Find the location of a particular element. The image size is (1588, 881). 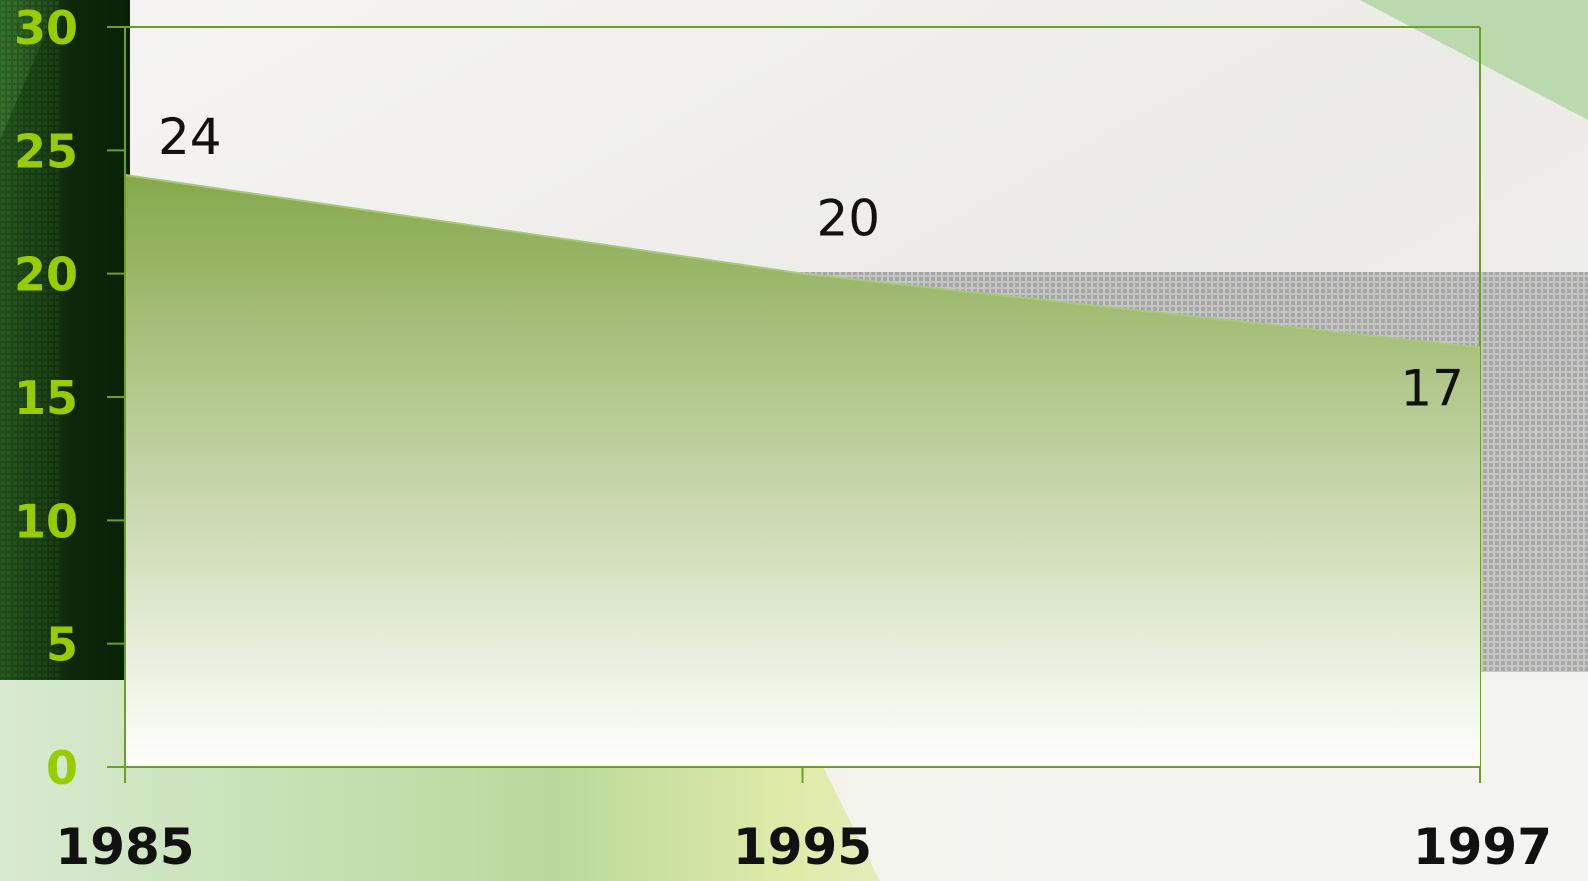

y-tick-label: 20 is located at coordinates (46, 275).